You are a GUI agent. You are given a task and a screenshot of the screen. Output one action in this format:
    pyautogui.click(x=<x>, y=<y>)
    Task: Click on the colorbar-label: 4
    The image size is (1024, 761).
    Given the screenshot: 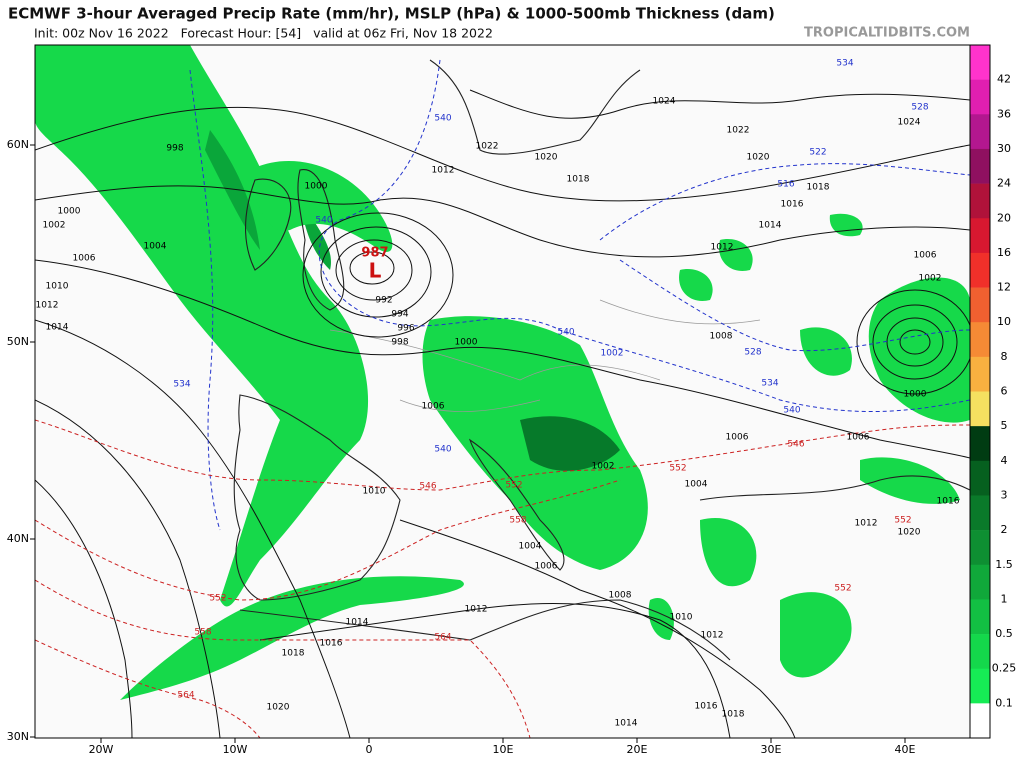 What is the action you would take?
    pyautogui.click(x=1004, y=460)
    